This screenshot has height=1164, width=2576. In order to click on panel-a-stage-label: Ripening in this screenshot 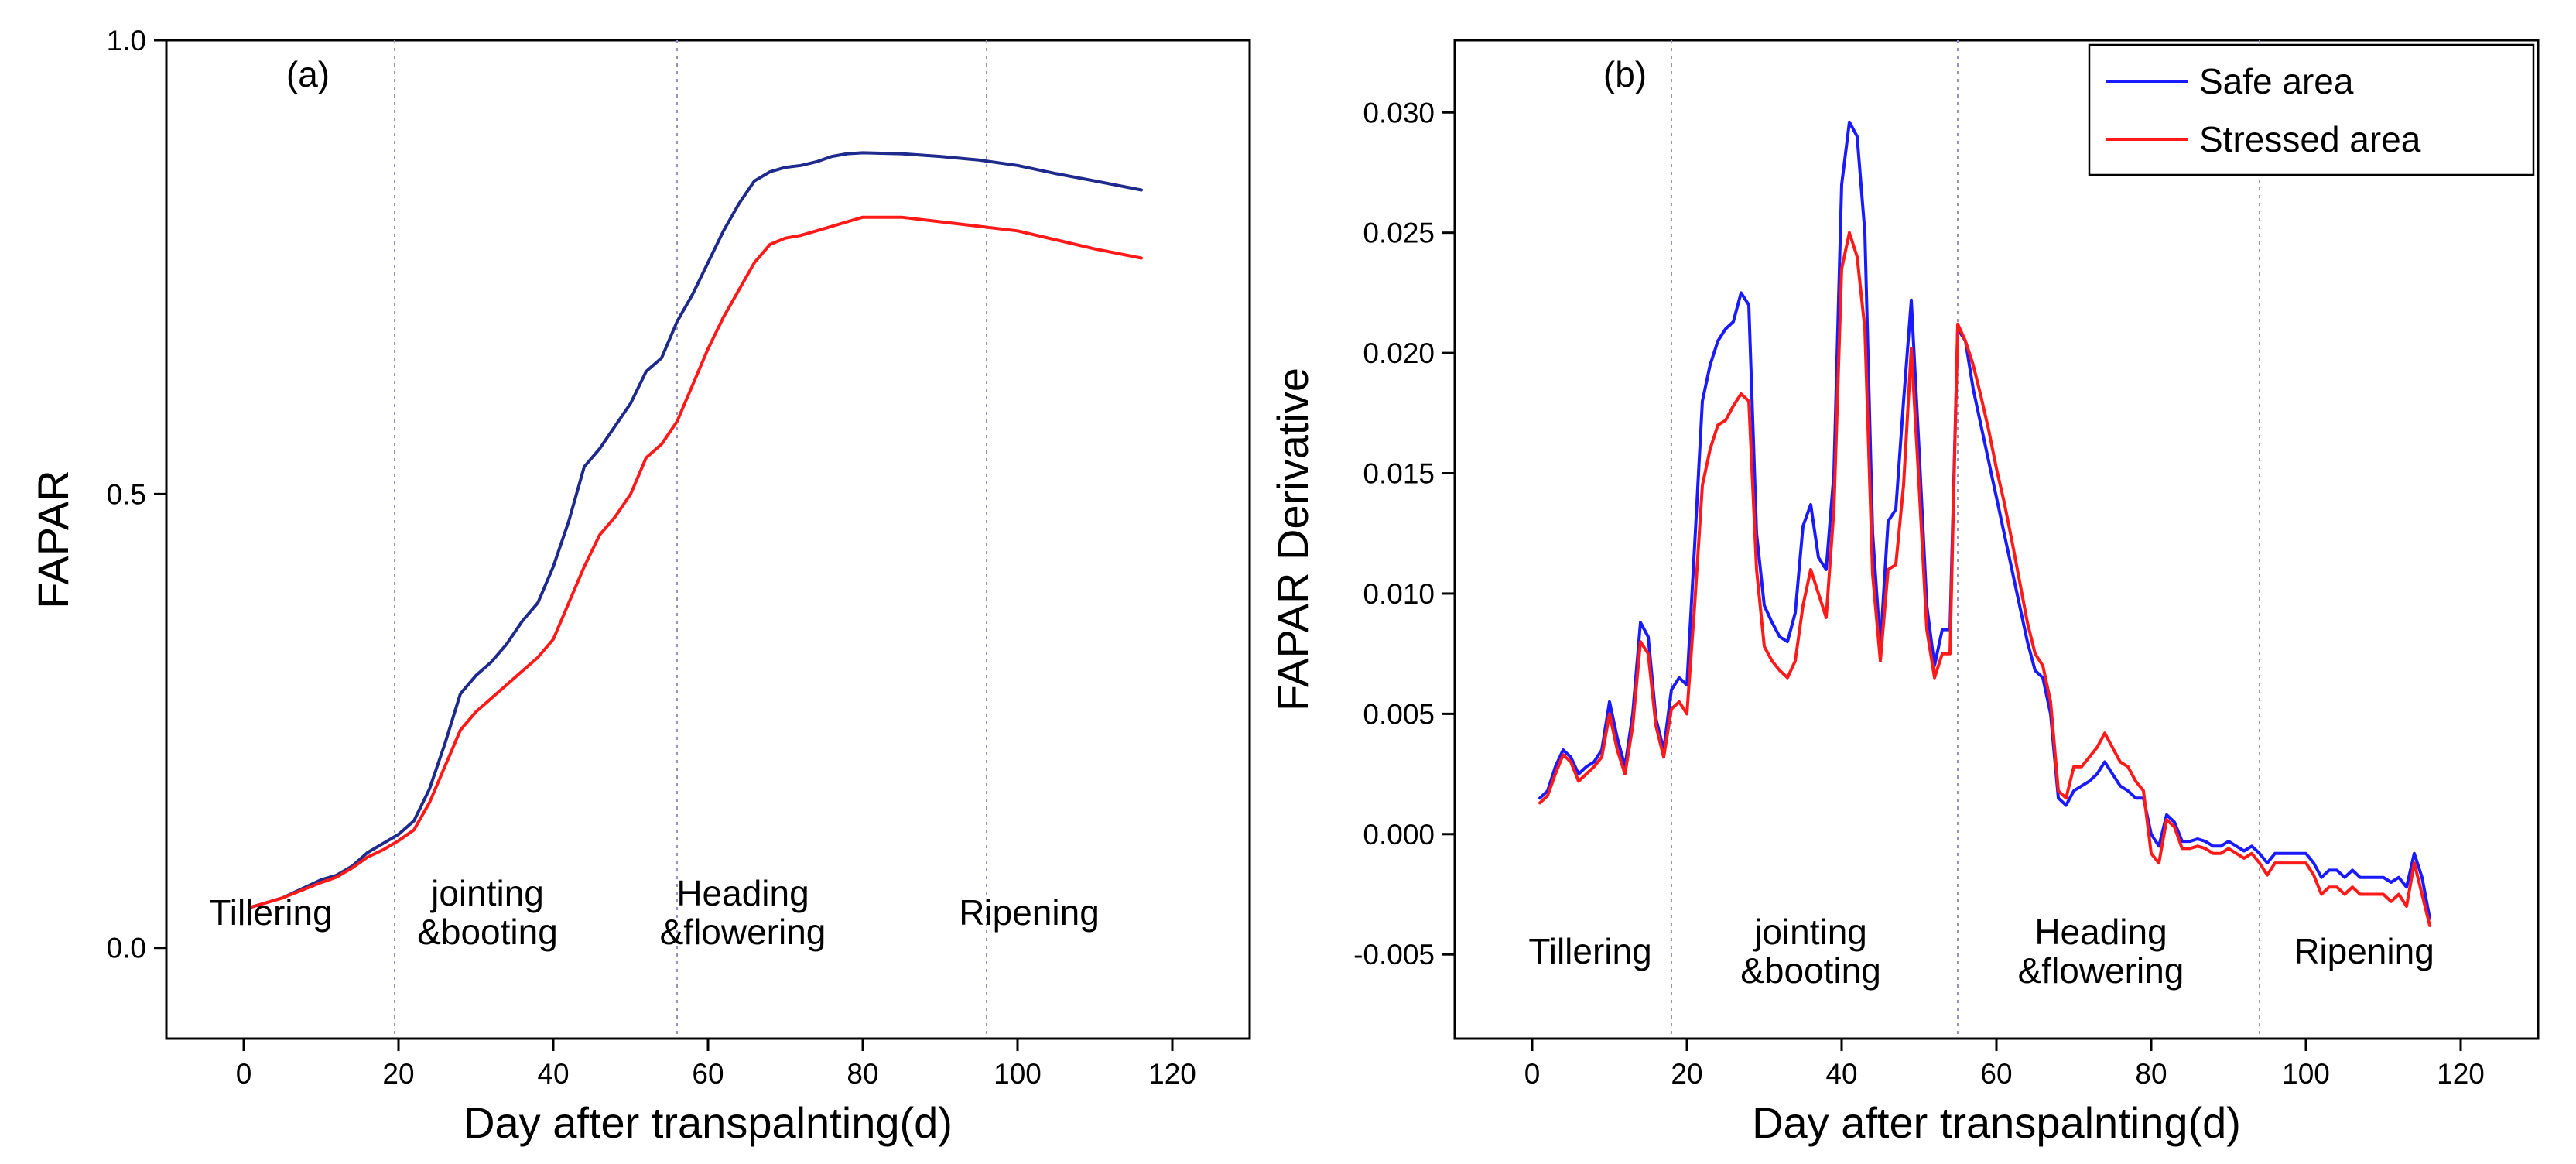, I will do `click(1029, 912)`.